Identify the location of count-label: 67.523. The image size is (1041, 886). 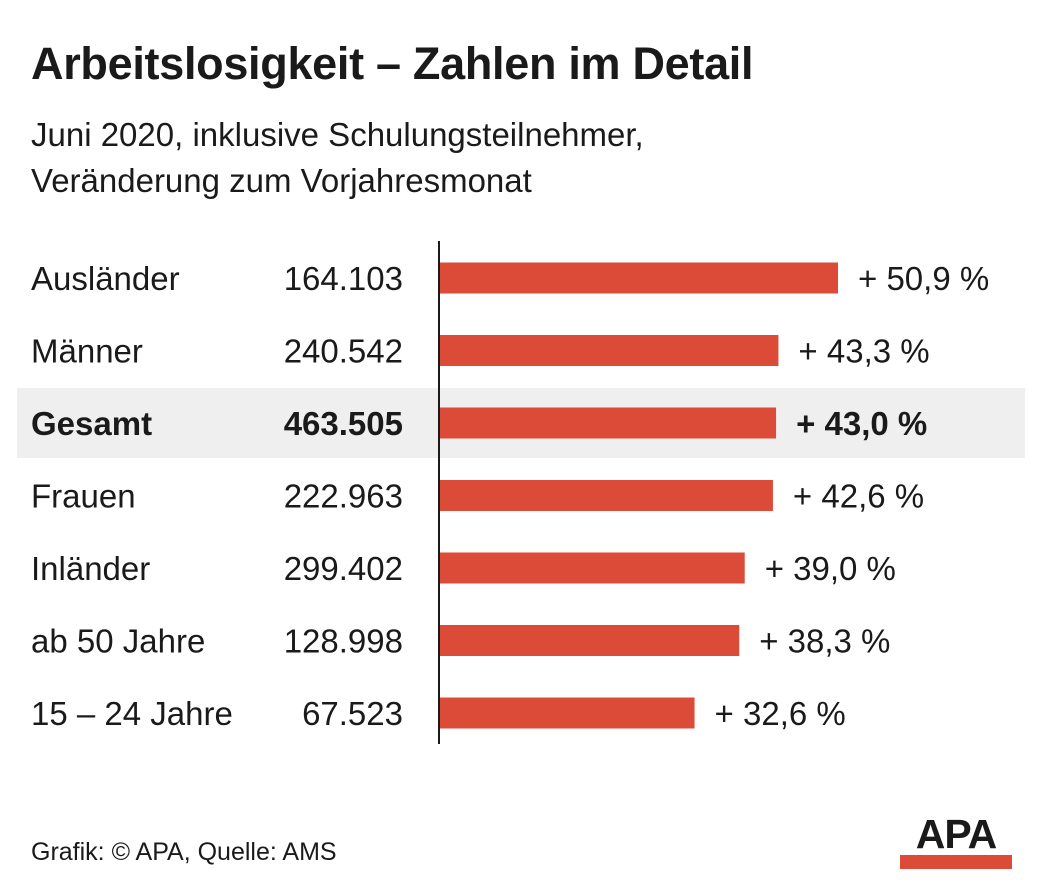
(352, 713).